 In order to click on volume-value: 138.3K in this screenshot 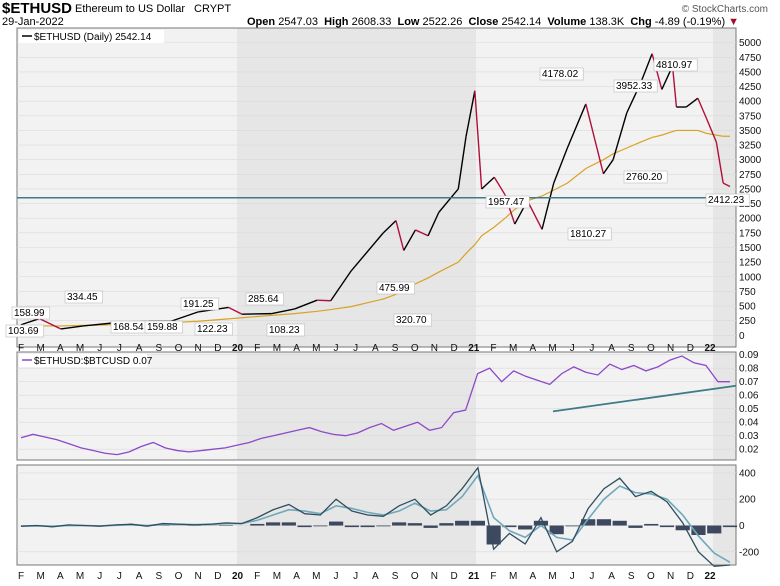, I will do `click(607, 22)`.